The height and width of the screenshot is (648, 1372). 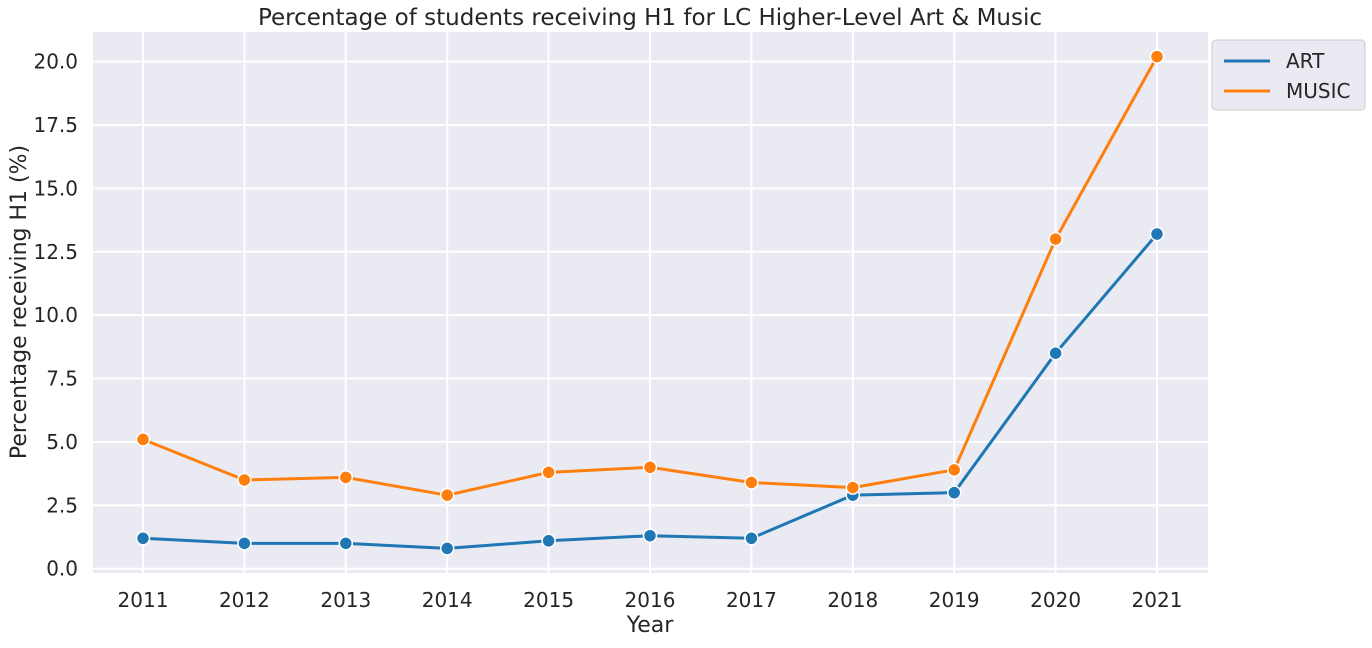 I want to click on y-tick-label: 7.5, so click(x=62, y=379).